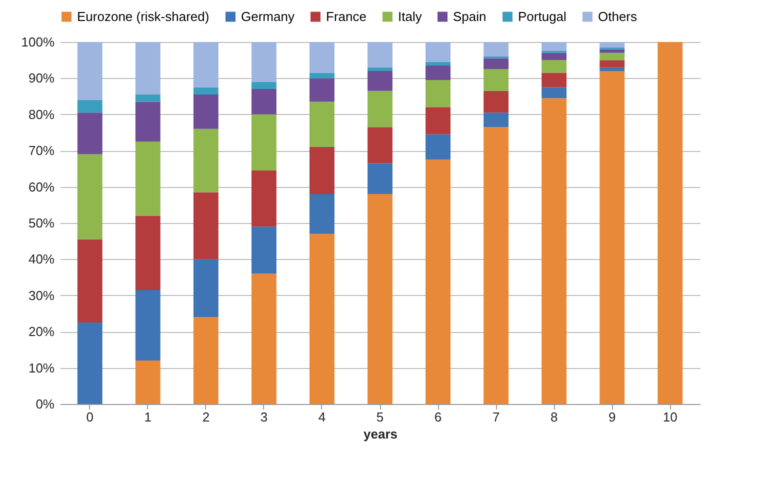 The height and width of the screenshot is (491, 761). Describe the element at coordinates (45, 404) in the screenshot. I see `y-tick-label: 0%` at that location.